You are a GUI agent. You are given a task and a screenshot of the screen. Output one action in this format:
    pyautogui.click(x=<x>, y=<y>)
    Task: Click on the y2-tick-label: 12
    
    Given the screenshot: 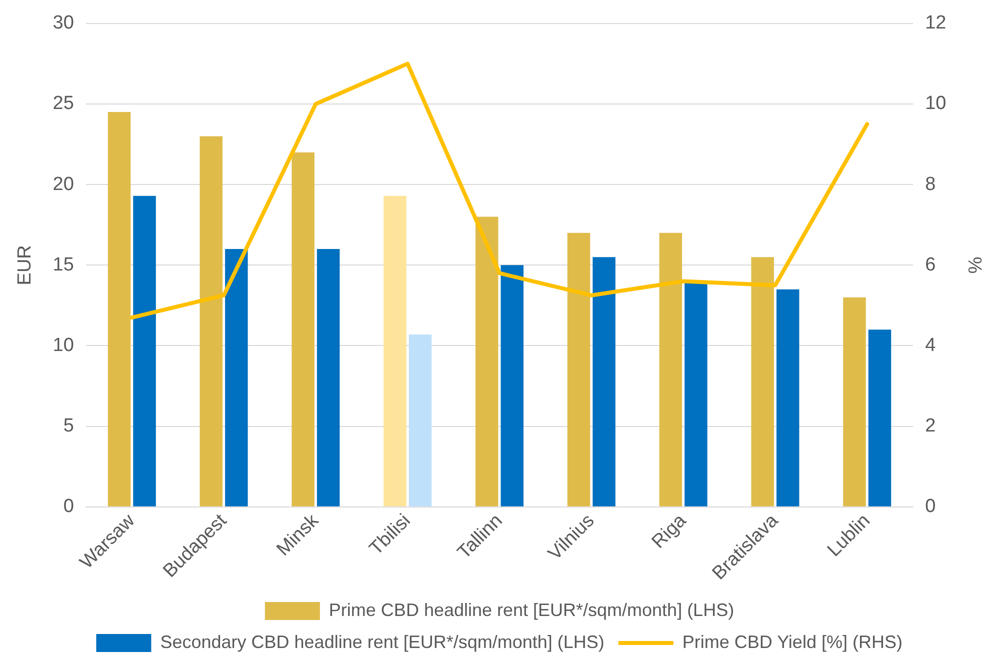 What is the action you would take?
    pyautogui.click(x=935, y=23)
    